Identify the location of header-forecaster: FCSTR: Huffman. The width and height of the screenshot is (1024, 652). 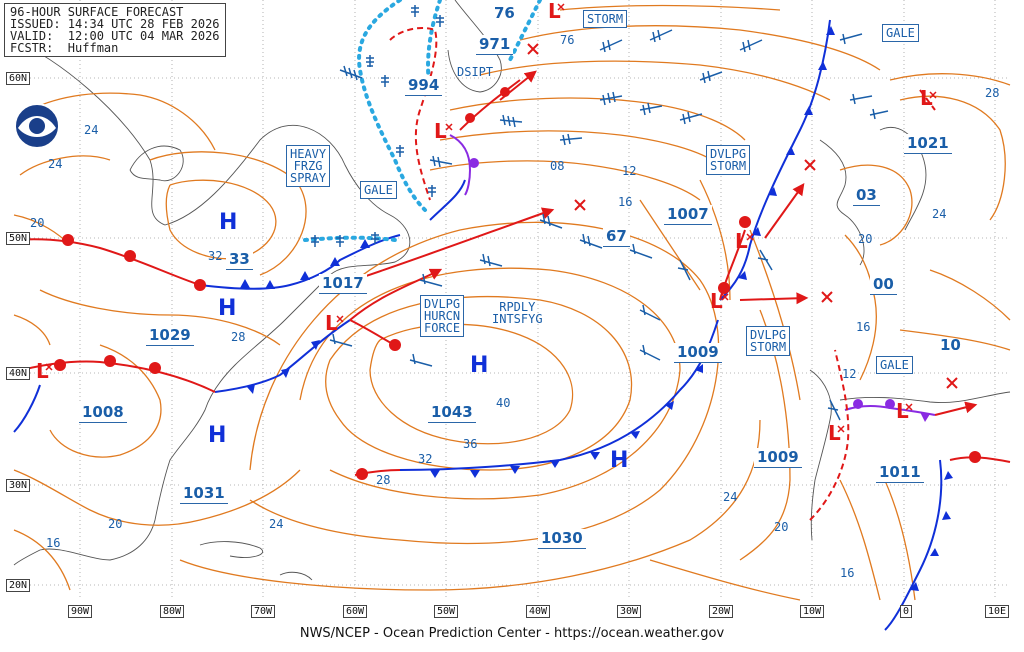
(64, 48).